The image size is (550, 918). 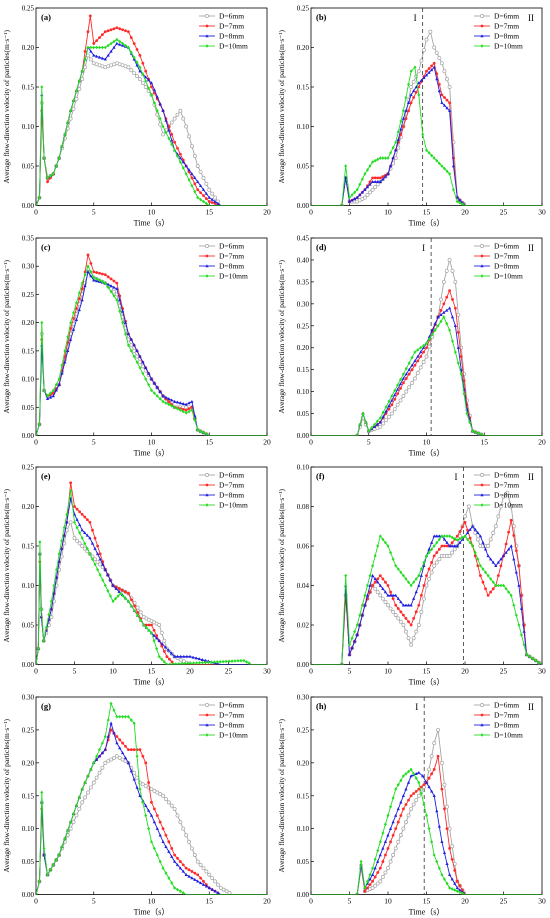 I want to click on x-tick-label: 10, so click(x=152, y=212).